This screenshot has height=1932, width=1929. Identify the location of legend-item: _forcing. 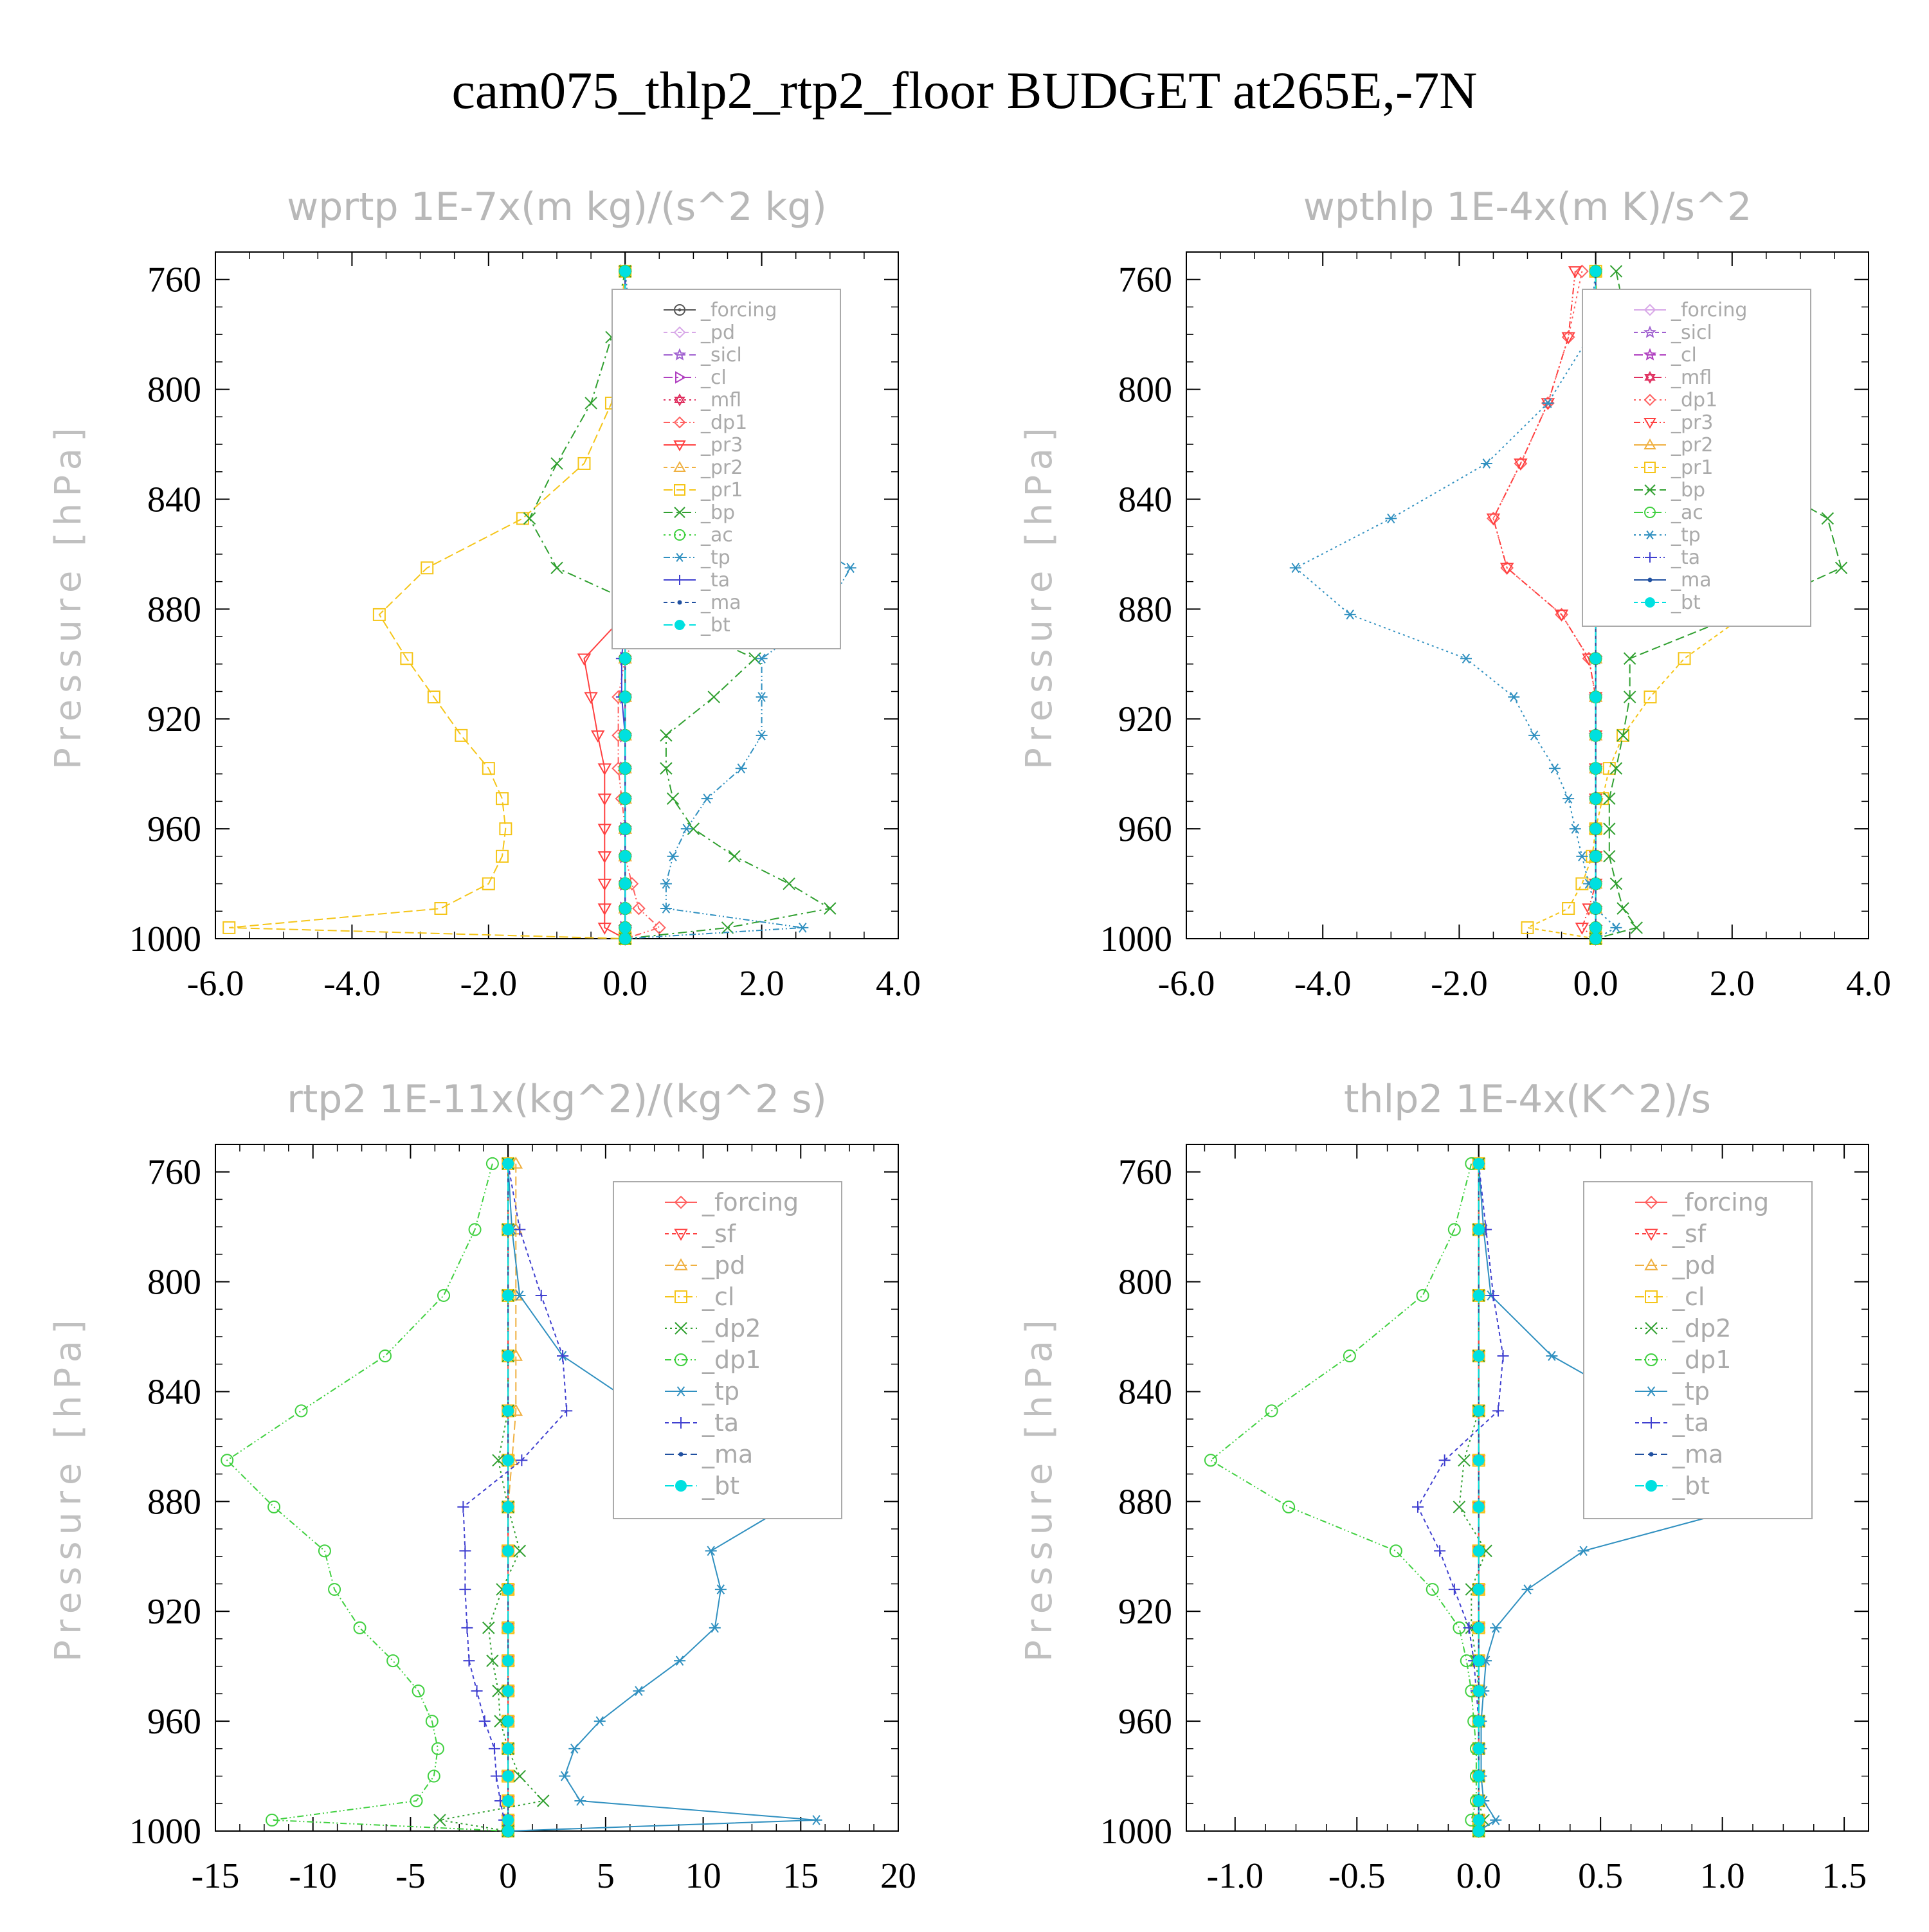
(732, 1202).